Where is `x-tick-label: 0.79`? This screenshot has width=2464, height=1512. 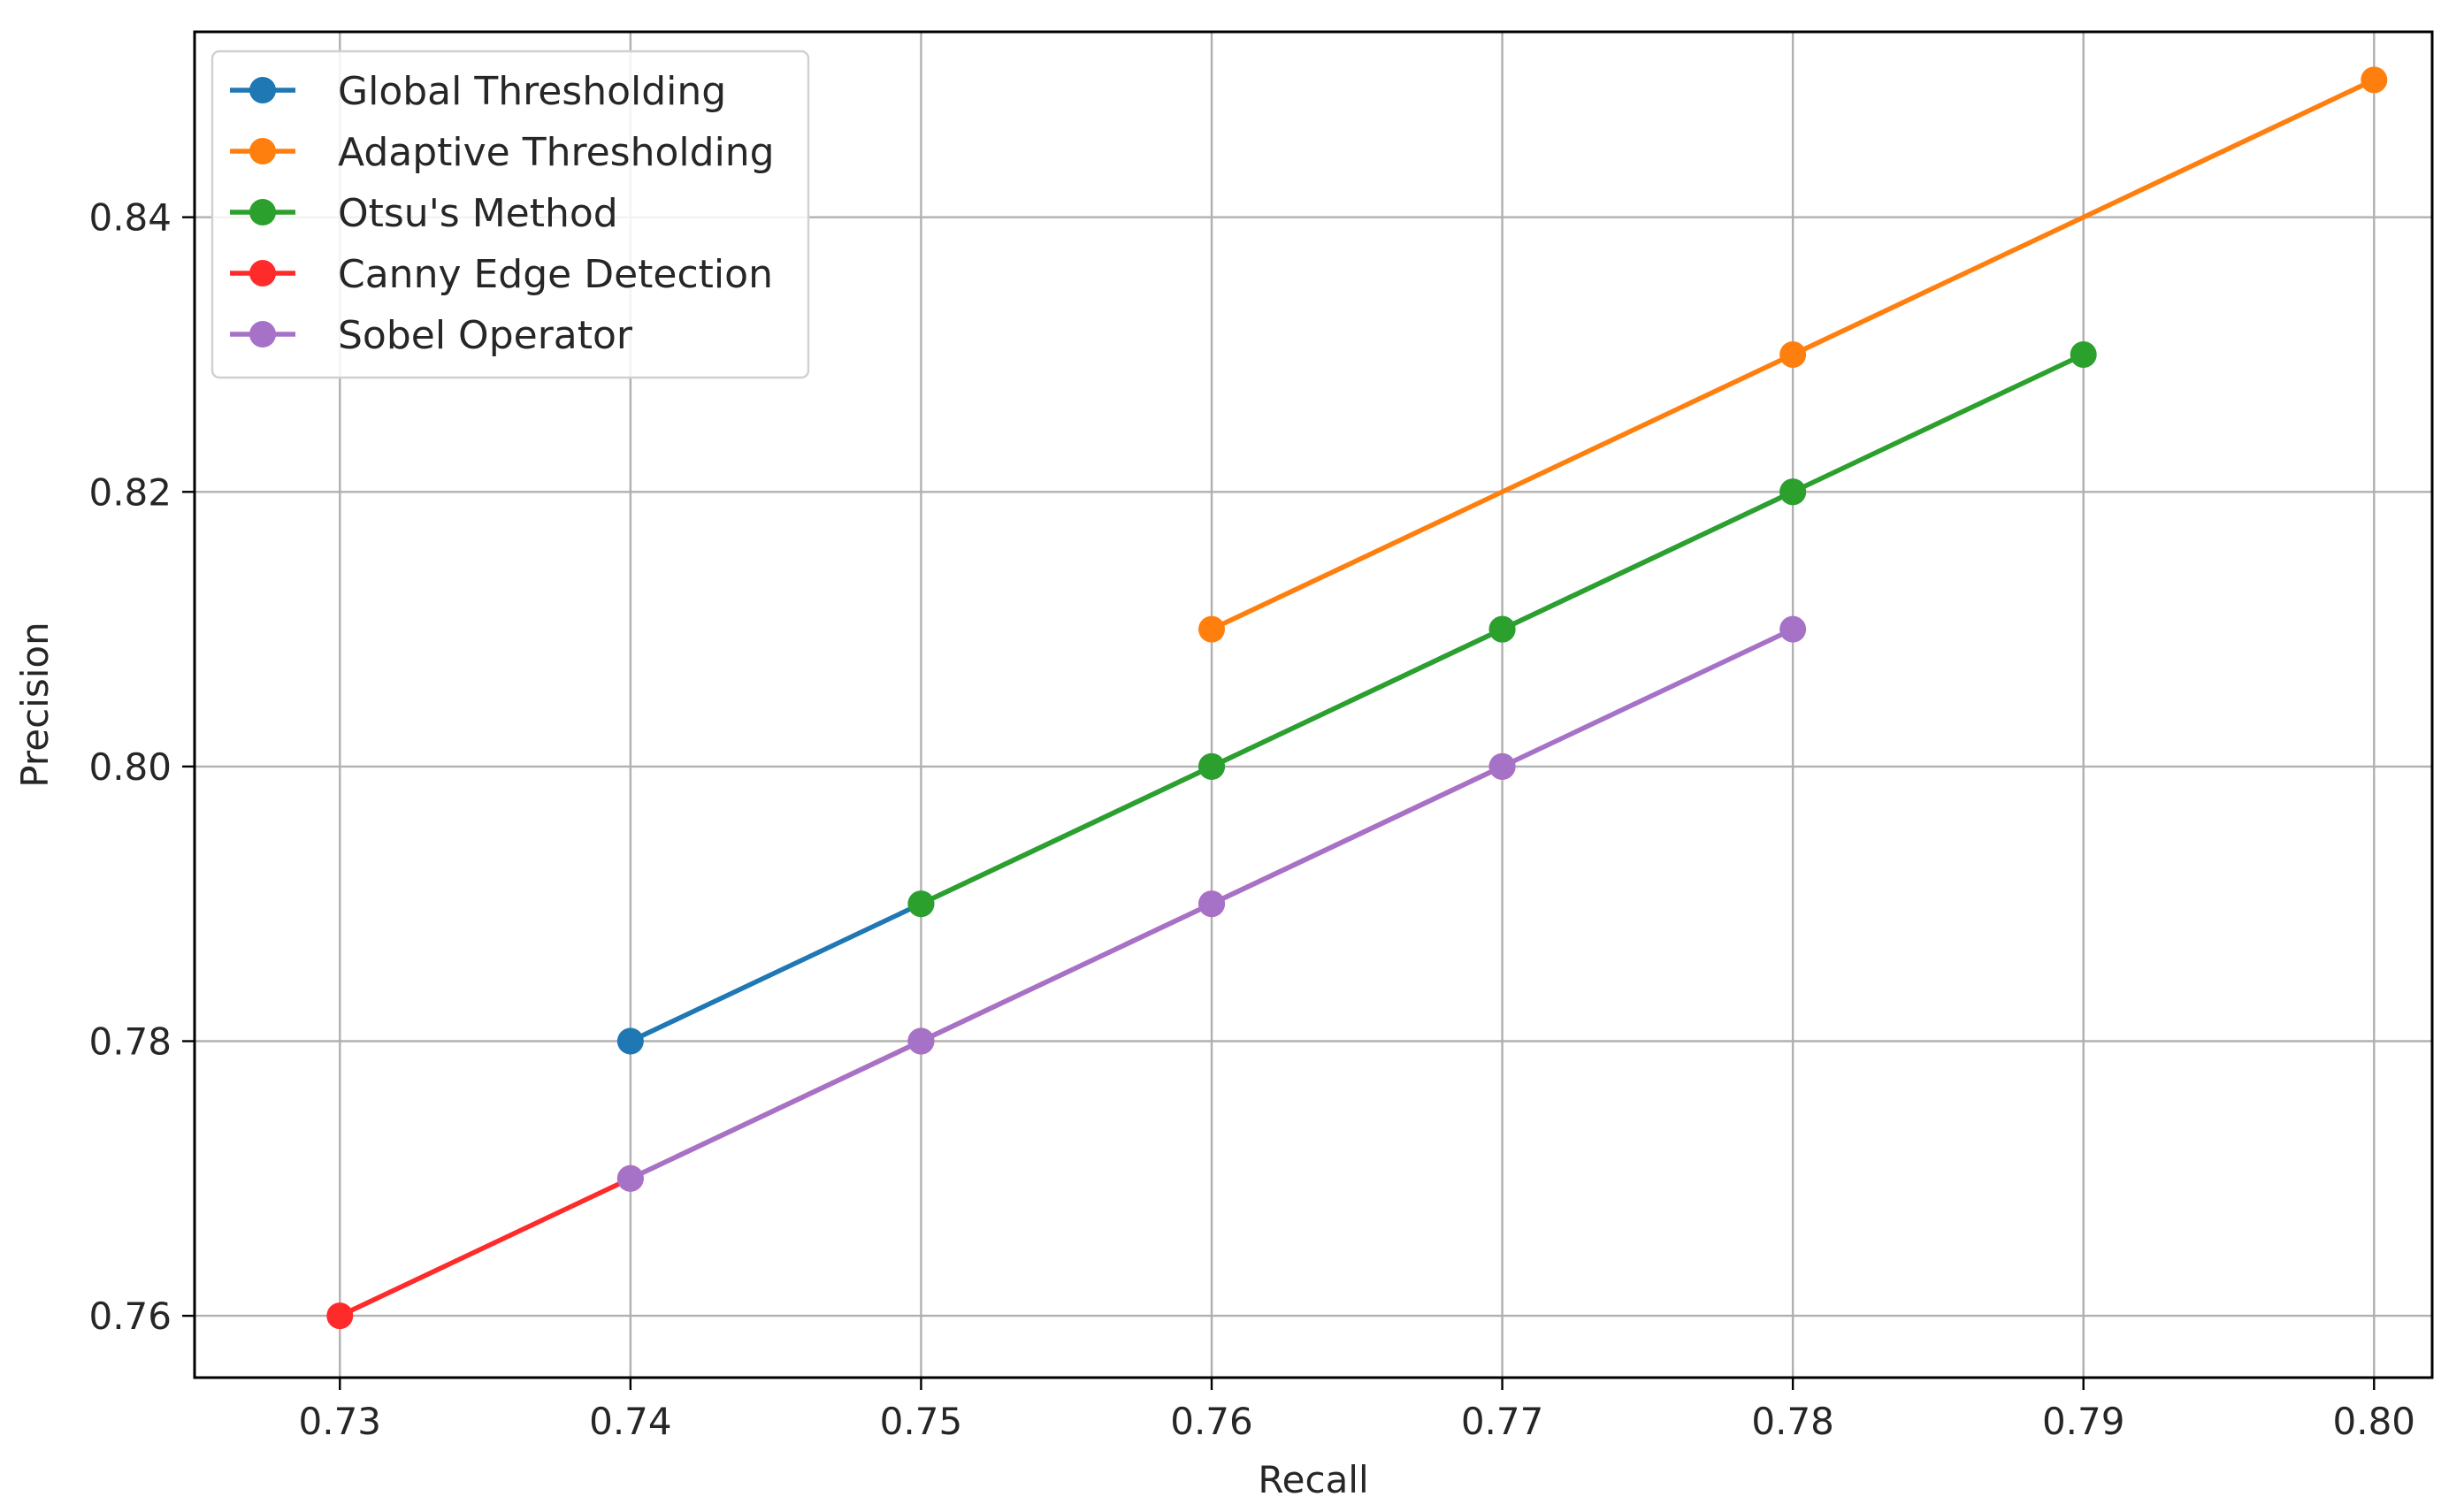
x-tick-label: 0.79 is located at coordinates (2083, 1421).